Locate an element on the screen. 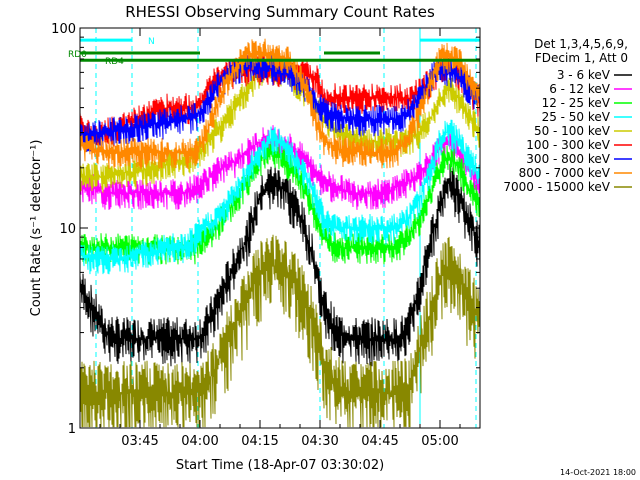  legend-label-1: 6 - 12 keV is located at coordinates (580, 89).